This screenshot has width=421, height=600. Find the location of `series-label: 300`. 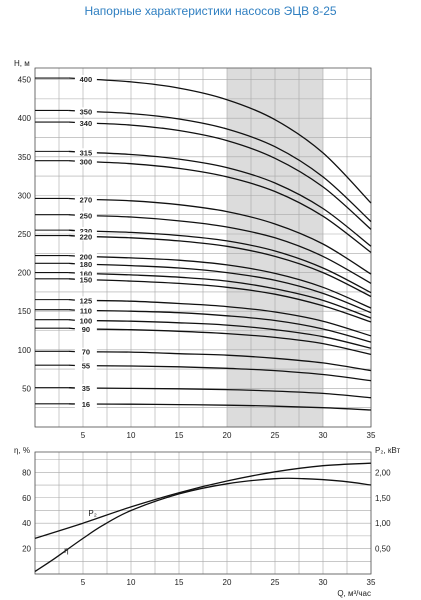

series-label: 300 is located at coordinates (86, 162).